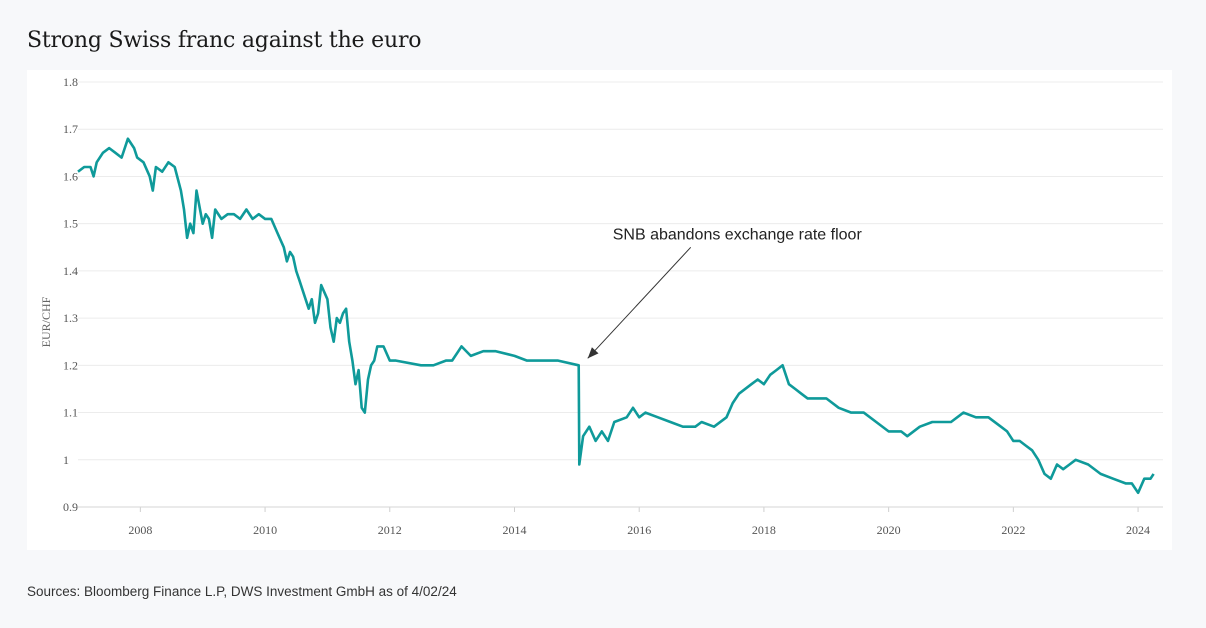 This screenshot has height=628, width=1206. Describe the element at coordinates (764, 530) in the screenshot. I see `x-tick-label: 2018` at that location.